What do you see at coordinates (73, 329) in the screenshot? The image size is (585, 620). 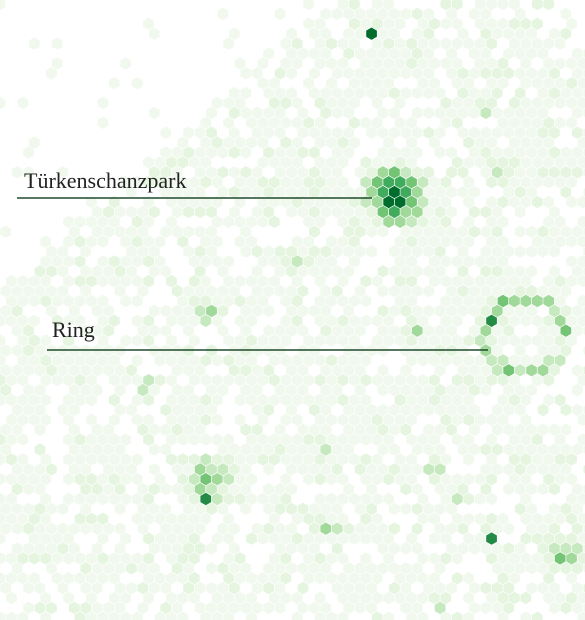 I see `annotation-label-ring: Ring` at bounding box center [73, 329].